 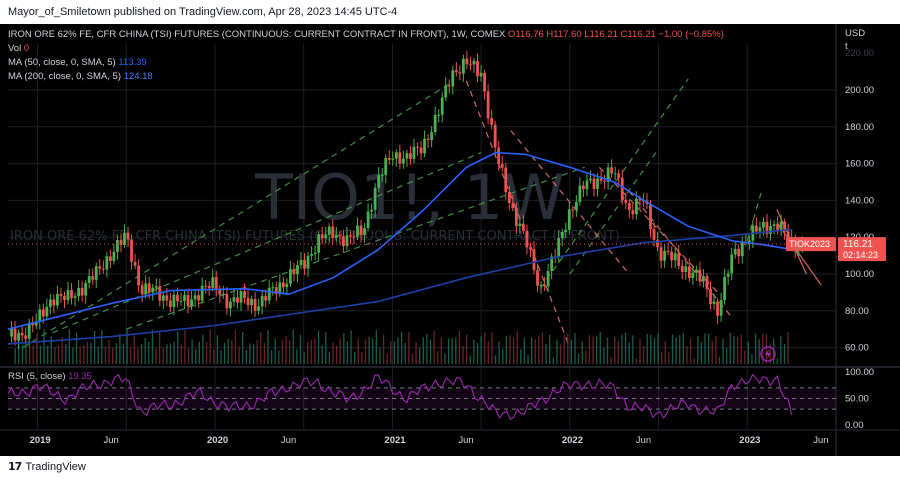 What do you see at coordinates (859, 53) in the screenshot?
I see `price-tick-label: 220.00` at bounding box center [859, 53].